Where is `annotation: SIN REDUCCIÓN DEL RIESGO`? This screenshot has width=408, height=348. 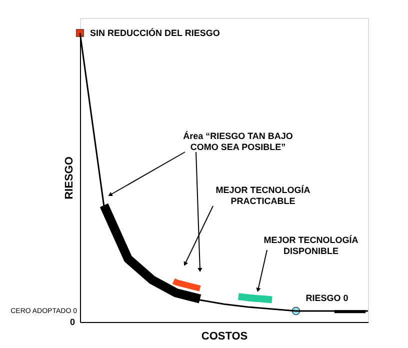 annotation: SIN REDUCCIÓN DEL RIESGO is located at coordinates (155, 33).